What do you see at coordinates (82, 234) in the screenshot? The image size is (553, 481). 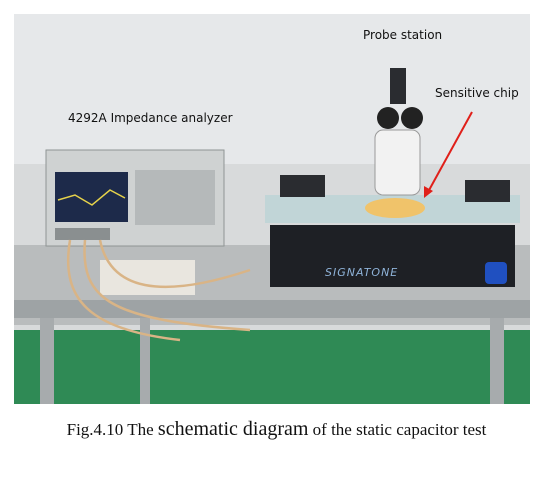 I see `analyzer-ports` at bounding box center [82, 234].